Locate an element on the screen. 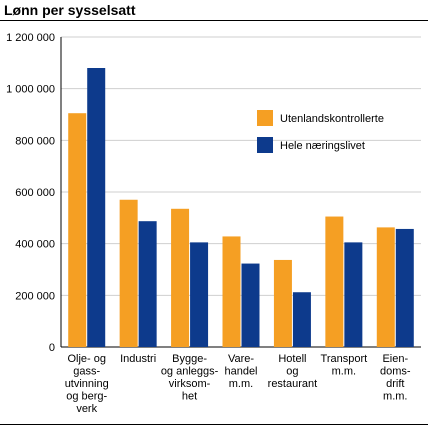  x-tick-label: Olje- og gass-utvinning og berg-verk is located at coordinates (87, 384).